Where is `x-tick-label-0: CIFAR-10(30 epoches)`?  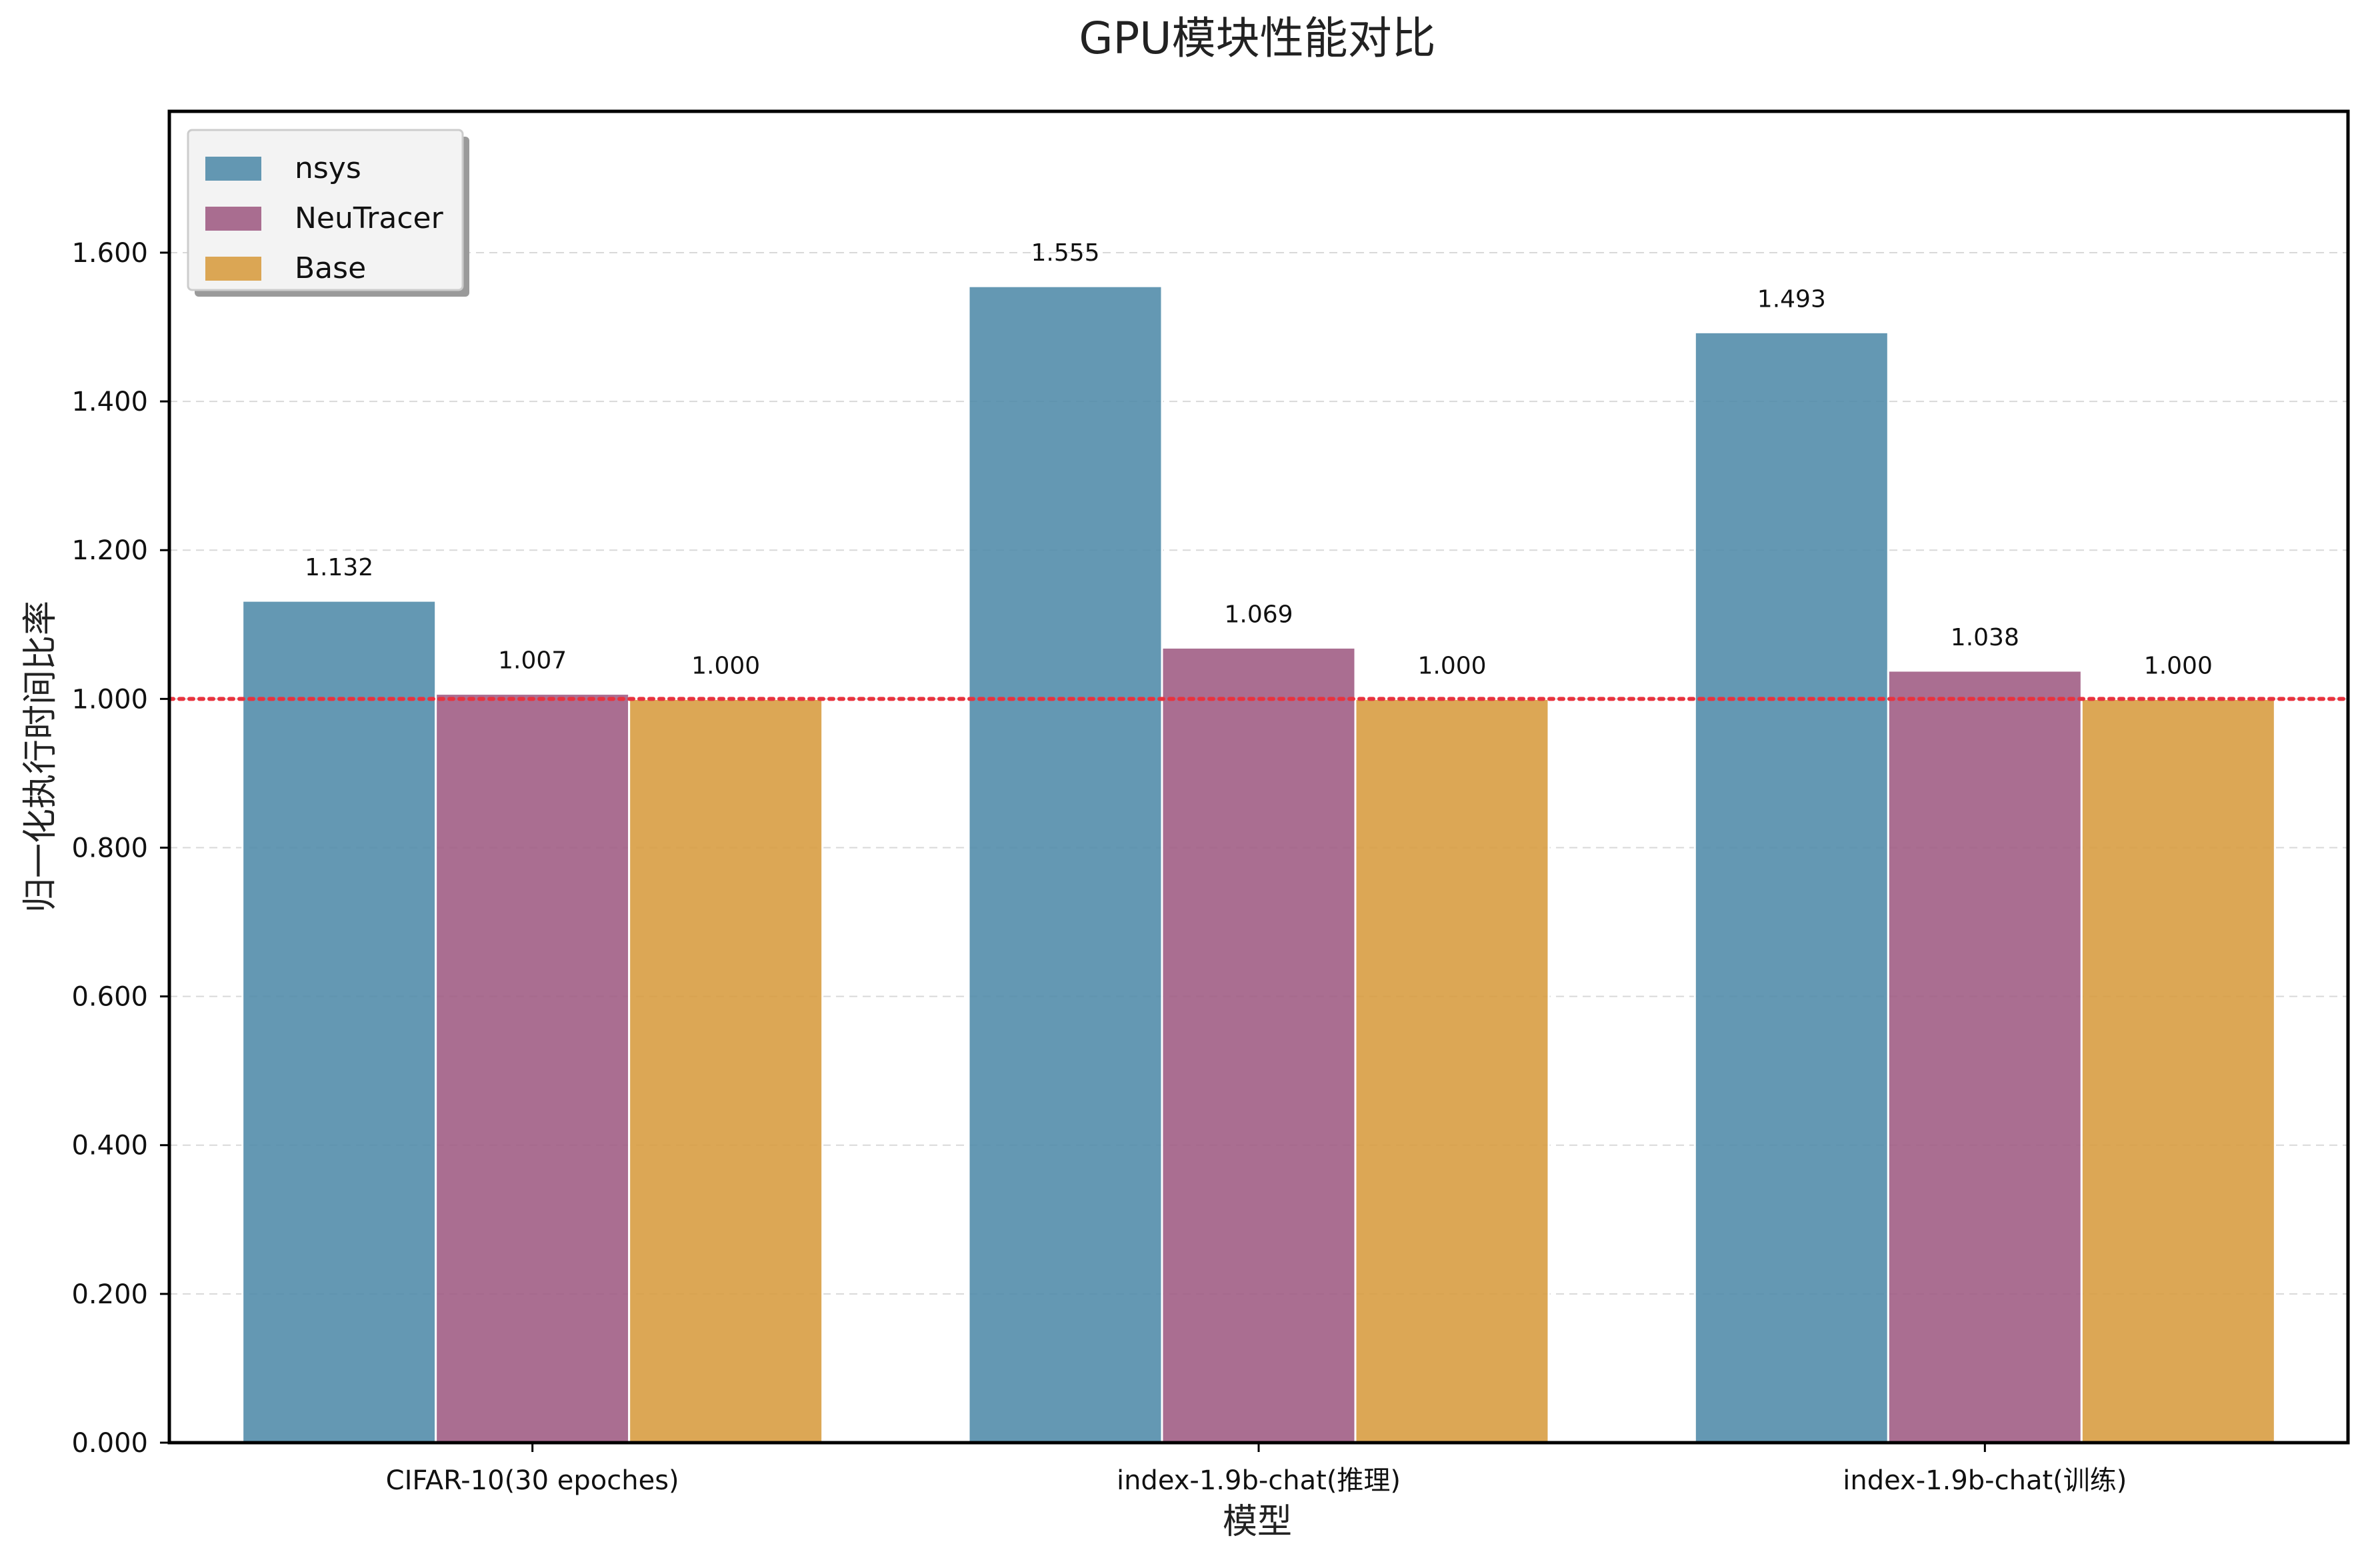
x-tick-label-0: CIFAR-10(30 epoches) is located at coordinates (532, 1480).